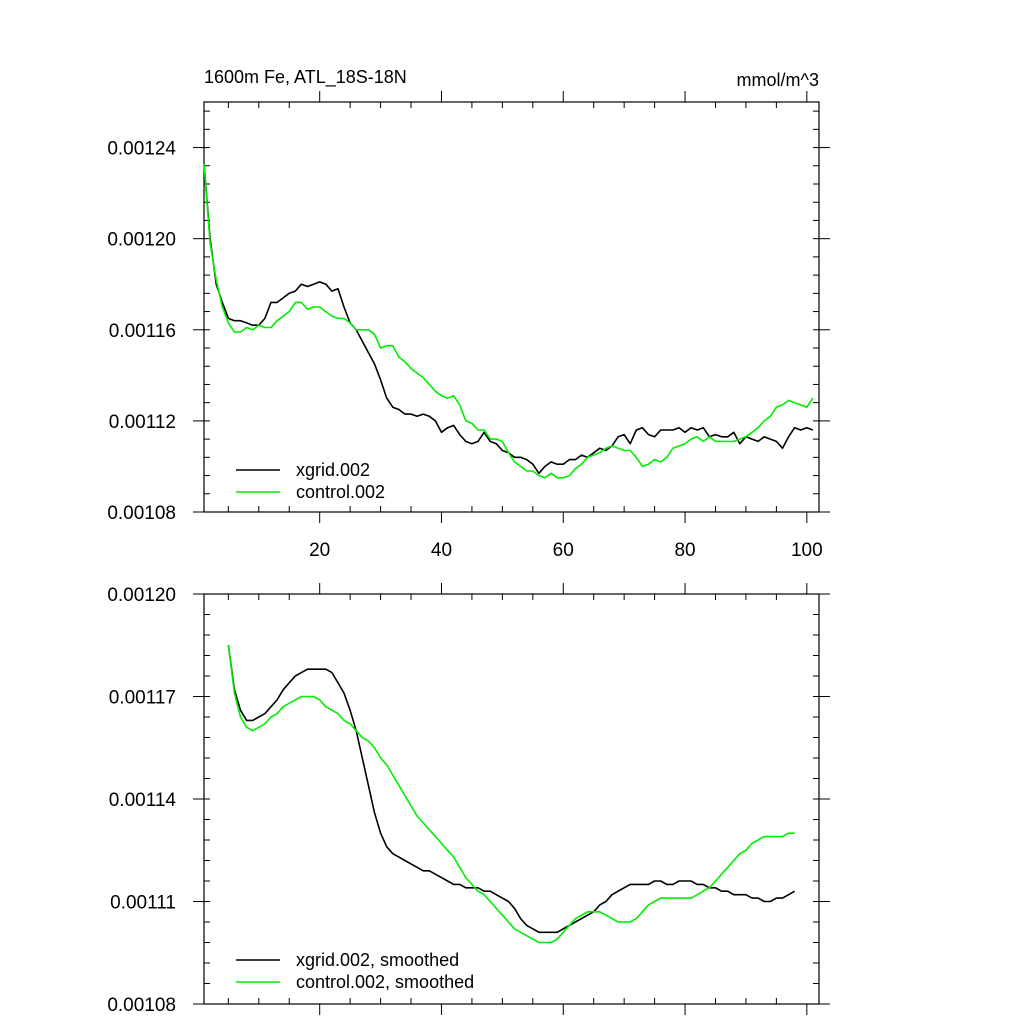 The height and width of the screenshot is (1029, 1024). Describe the element at coordinates (143, 903) in the screenshot. I see `y-tick-label: 0.00111` at that location.